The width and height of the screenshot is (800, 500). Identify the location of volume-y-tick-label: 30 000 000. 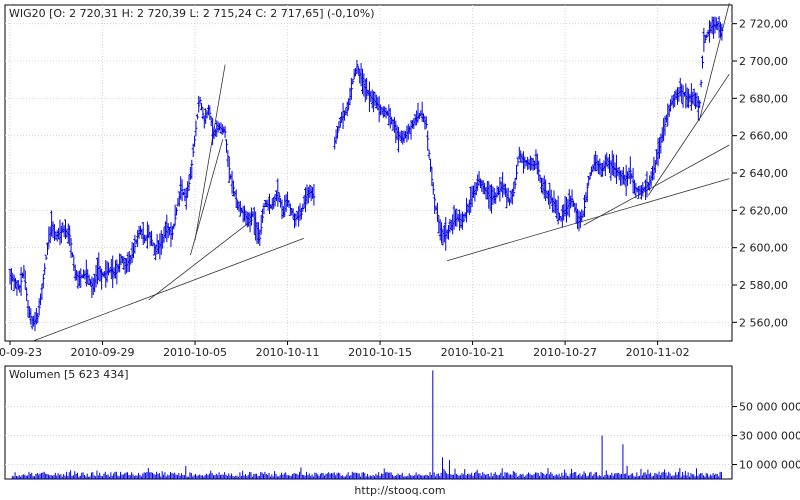
(769, 436).